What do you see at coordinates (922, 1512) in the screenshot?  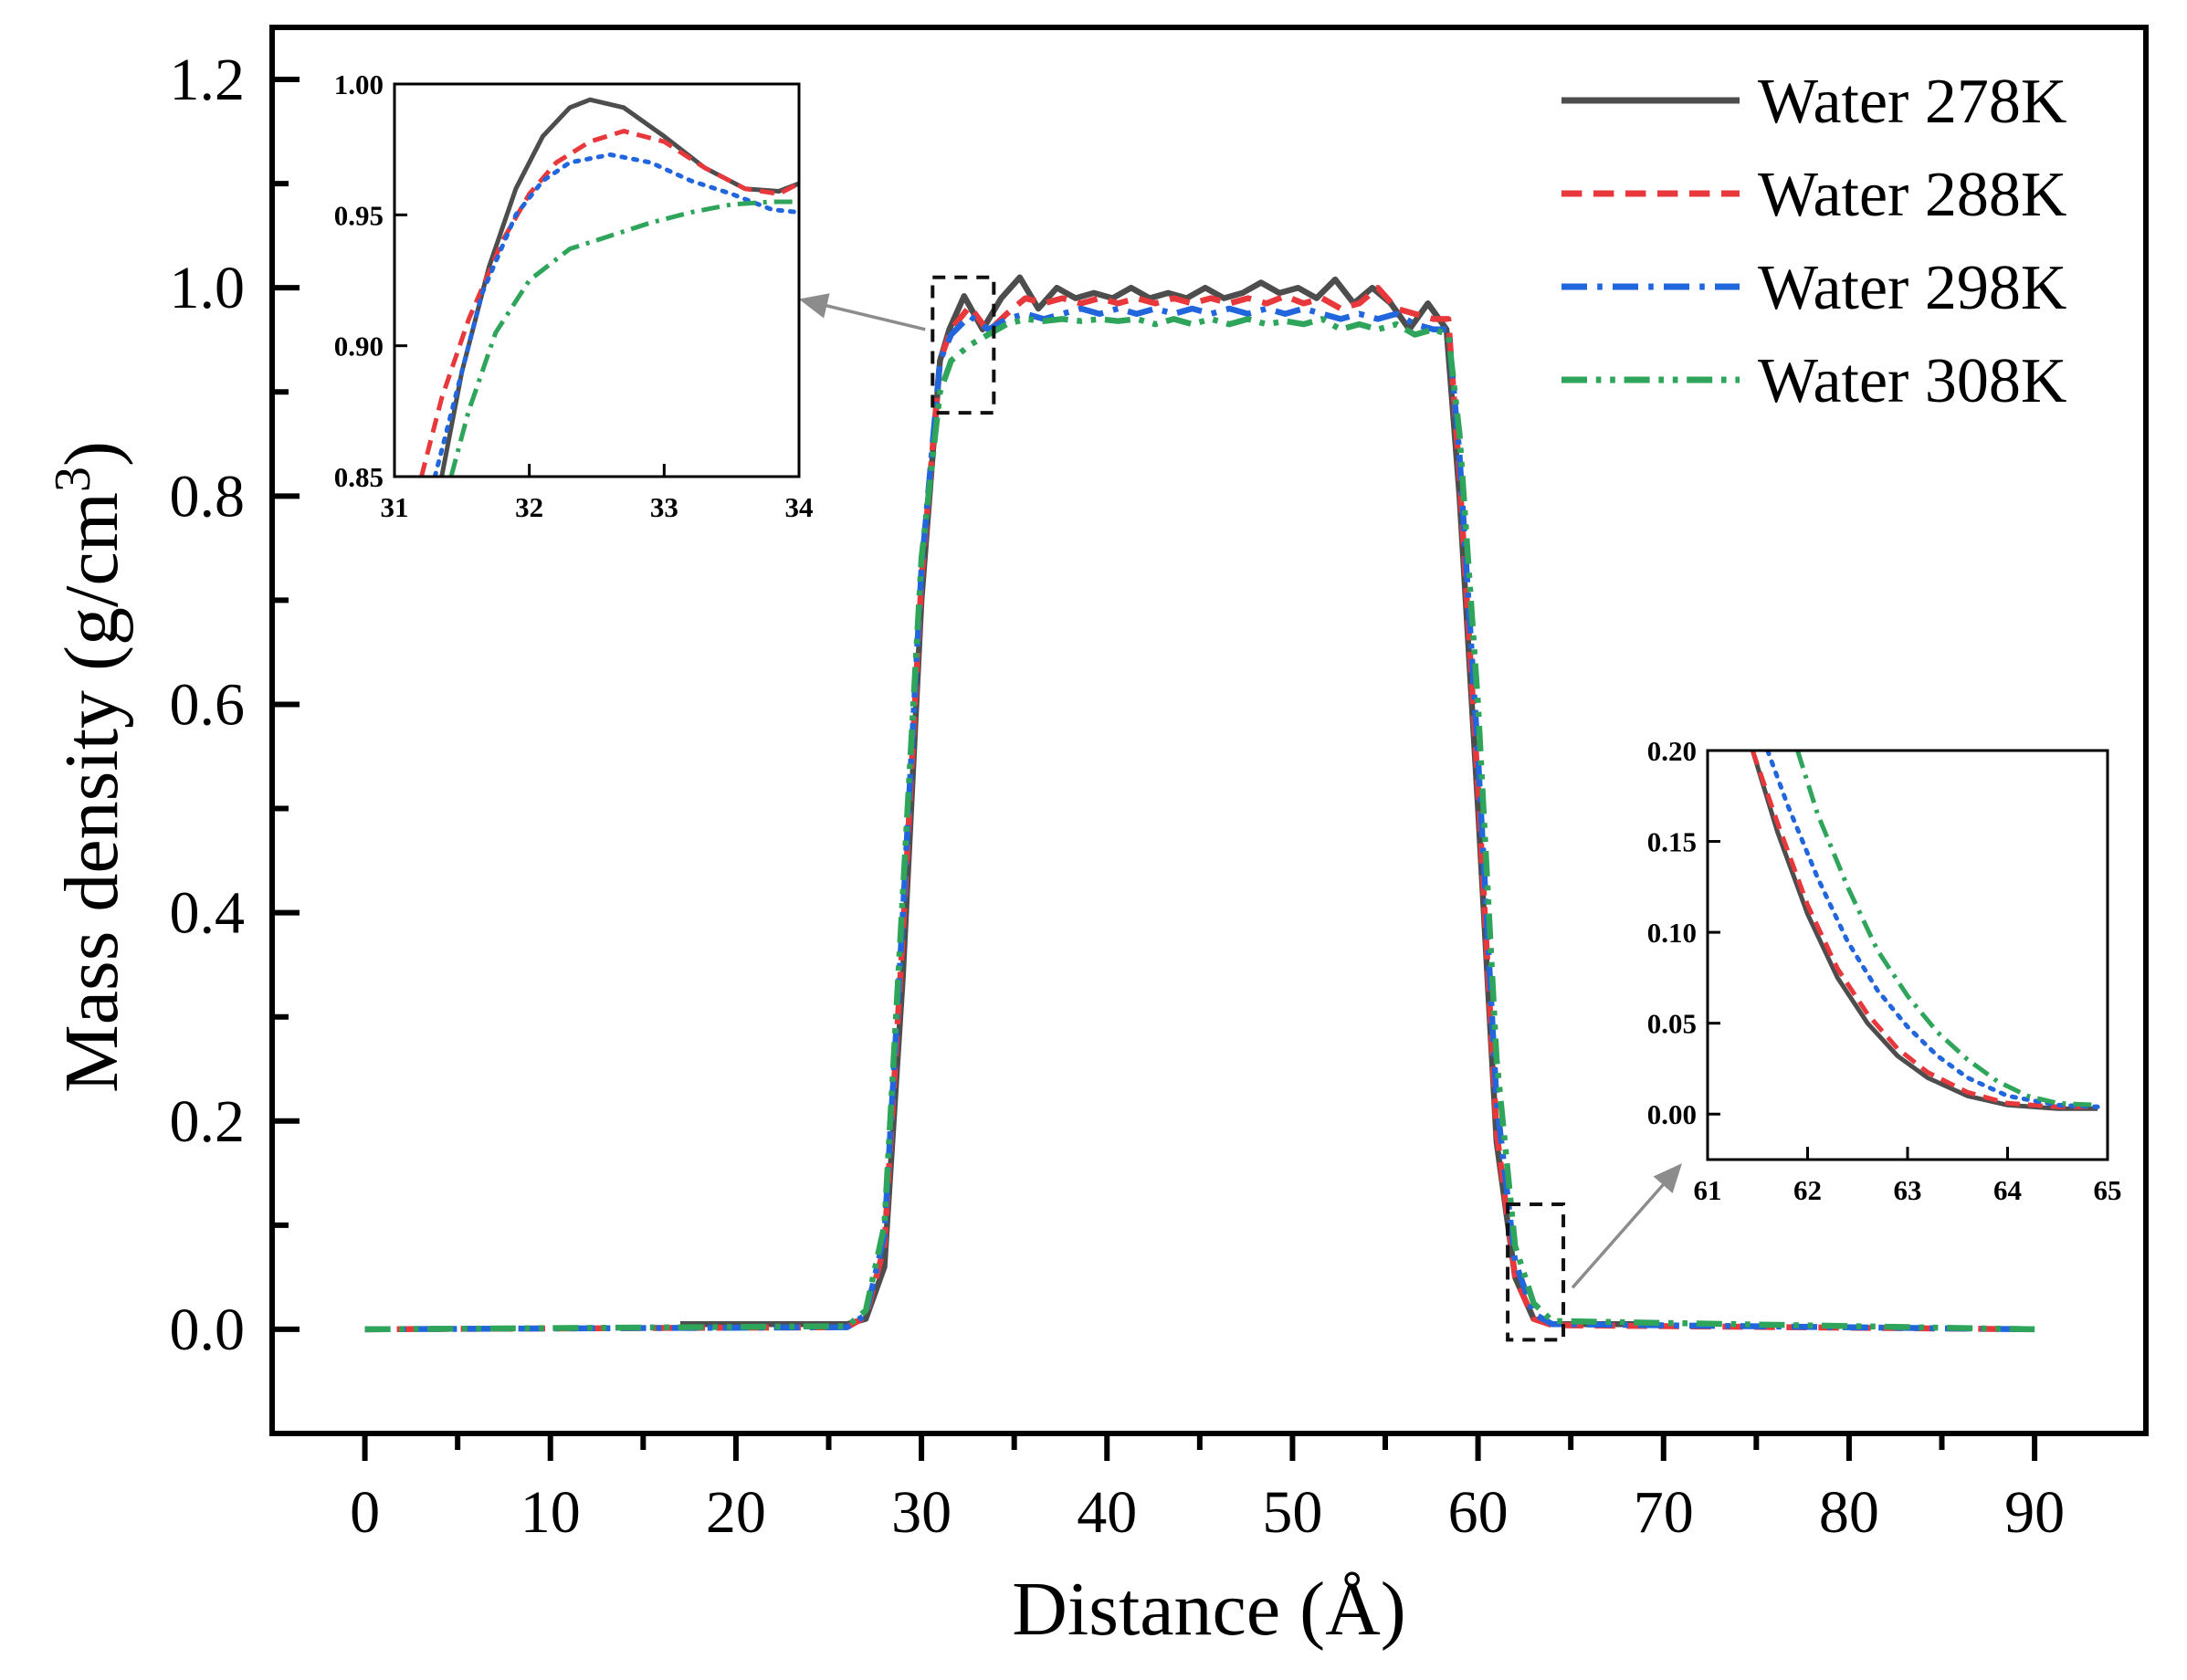 I see `x-tick-label: 30` at bounding box center [922, 1512].